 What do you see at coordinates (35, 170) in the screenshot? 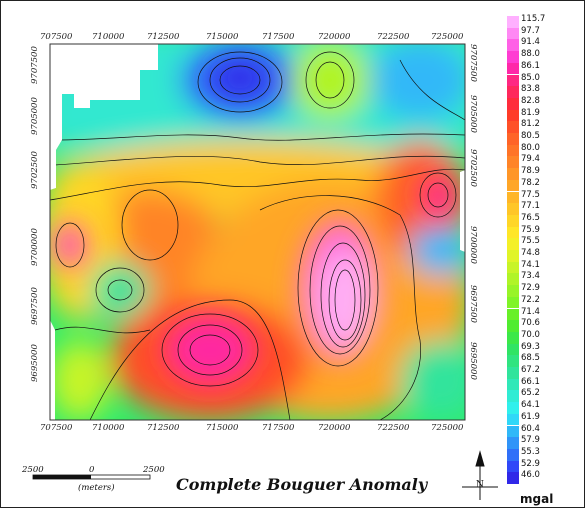
I see `y-tick-left: 9702500` at bounding box center [35, 170].